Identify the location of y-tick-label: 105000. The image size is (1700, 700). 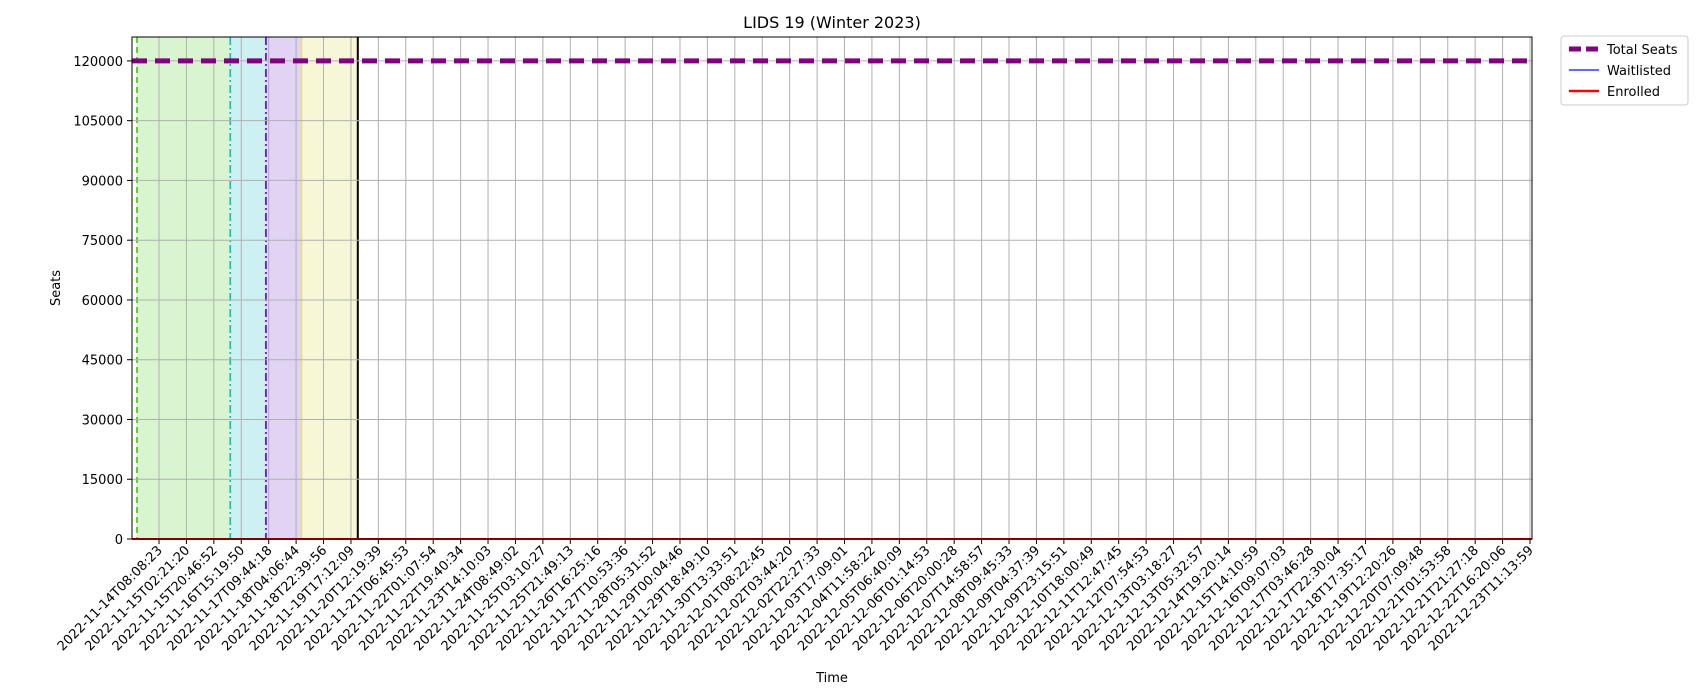
(98, 122).